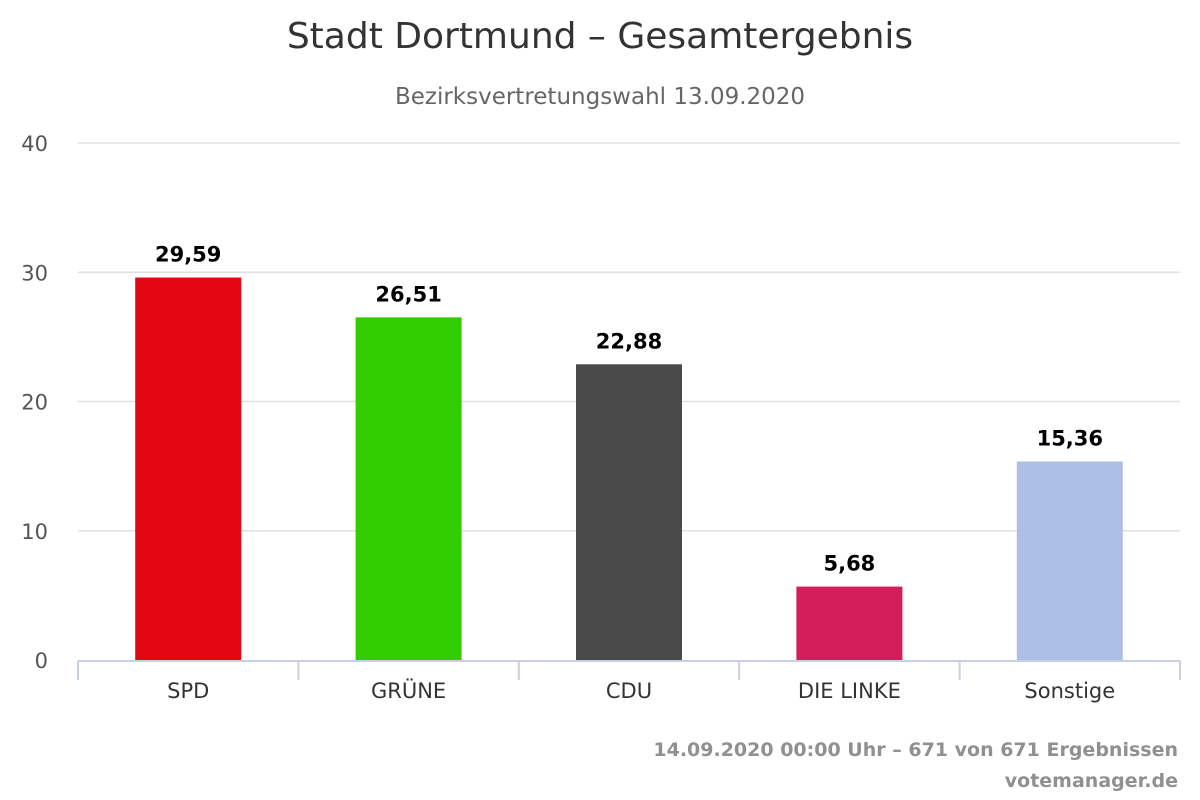  What do you see at coordinates (41, 661) in the screenshot?
I see `y-tick-label: 0` at bounding box center [41, 661].